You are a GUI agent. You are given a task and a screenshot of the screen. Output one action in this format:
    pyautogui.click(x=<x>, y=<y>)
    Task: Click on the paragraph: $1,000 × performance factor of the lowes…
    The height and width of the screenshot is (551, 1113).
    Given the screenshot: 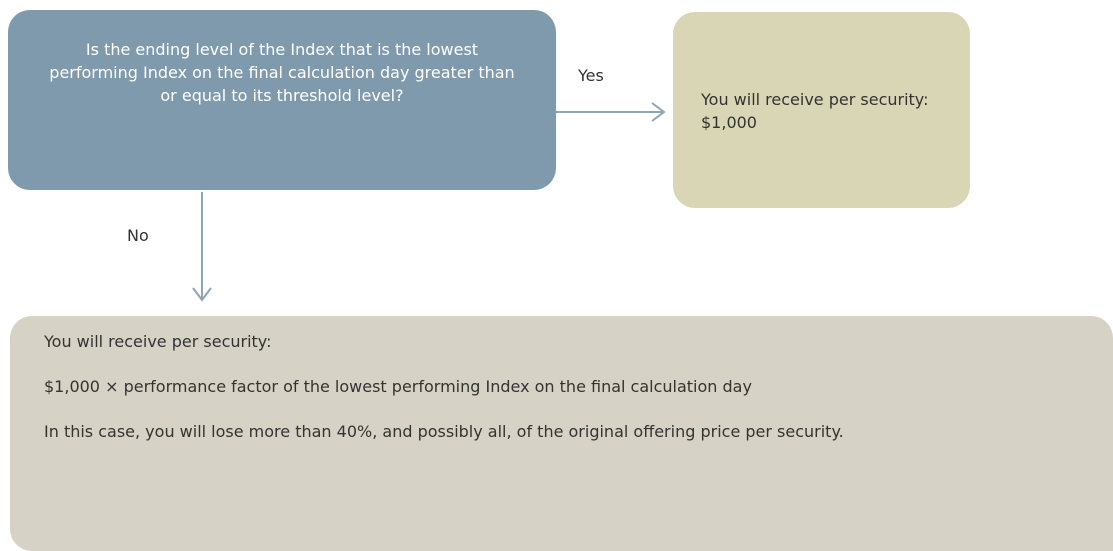 What is the action you would take?
    pyautogui.click(x=398, y=386)
    